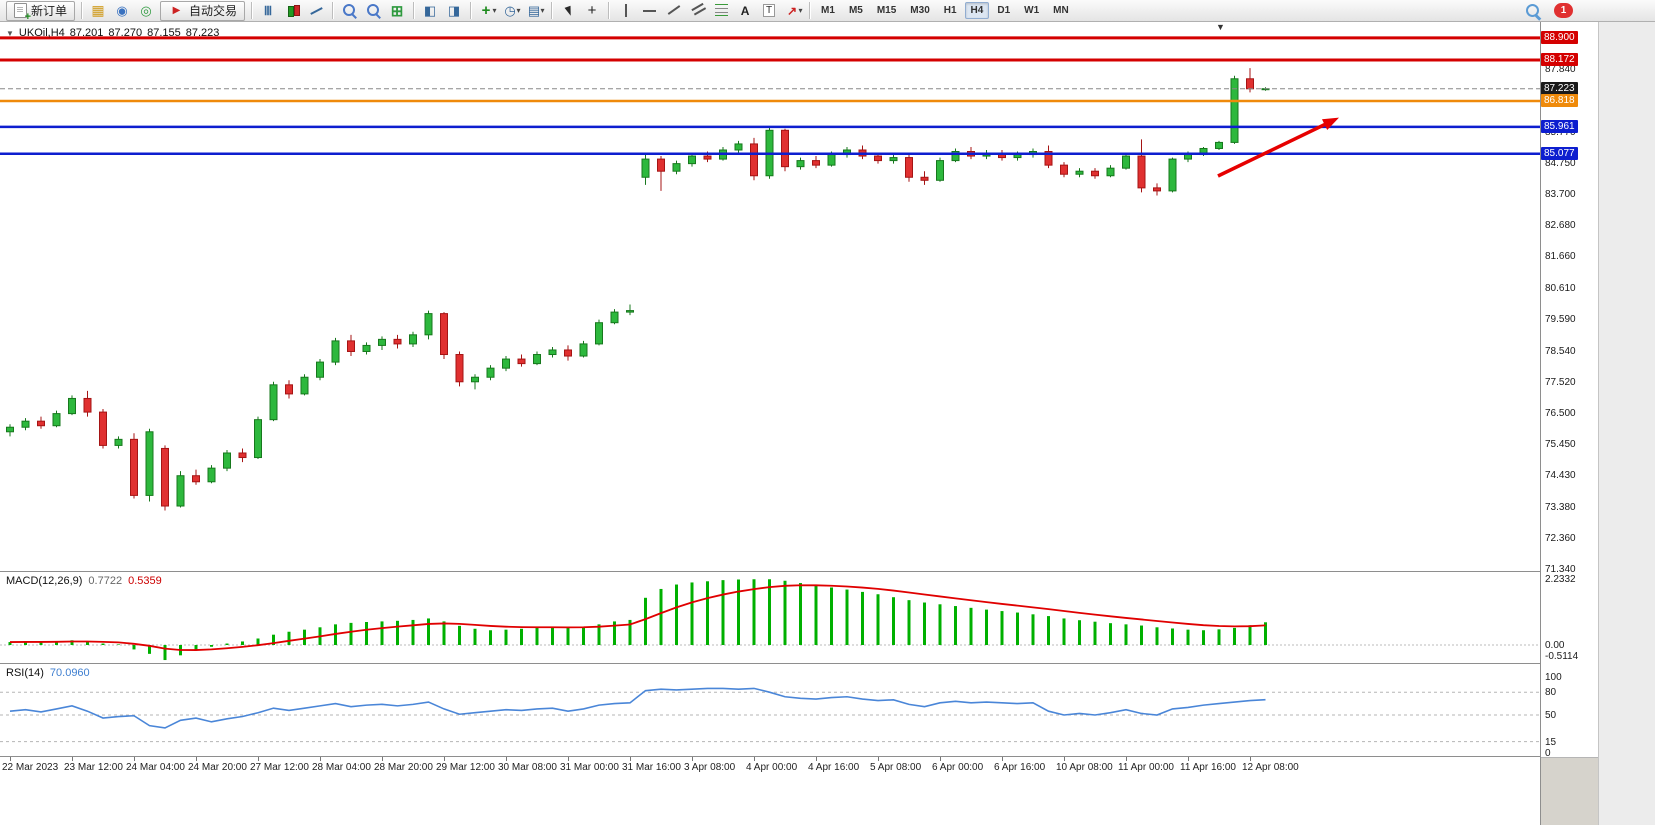 The width and height of the screenshot is (1655, 825). I want to click on macd-pane, so click(770, 618).